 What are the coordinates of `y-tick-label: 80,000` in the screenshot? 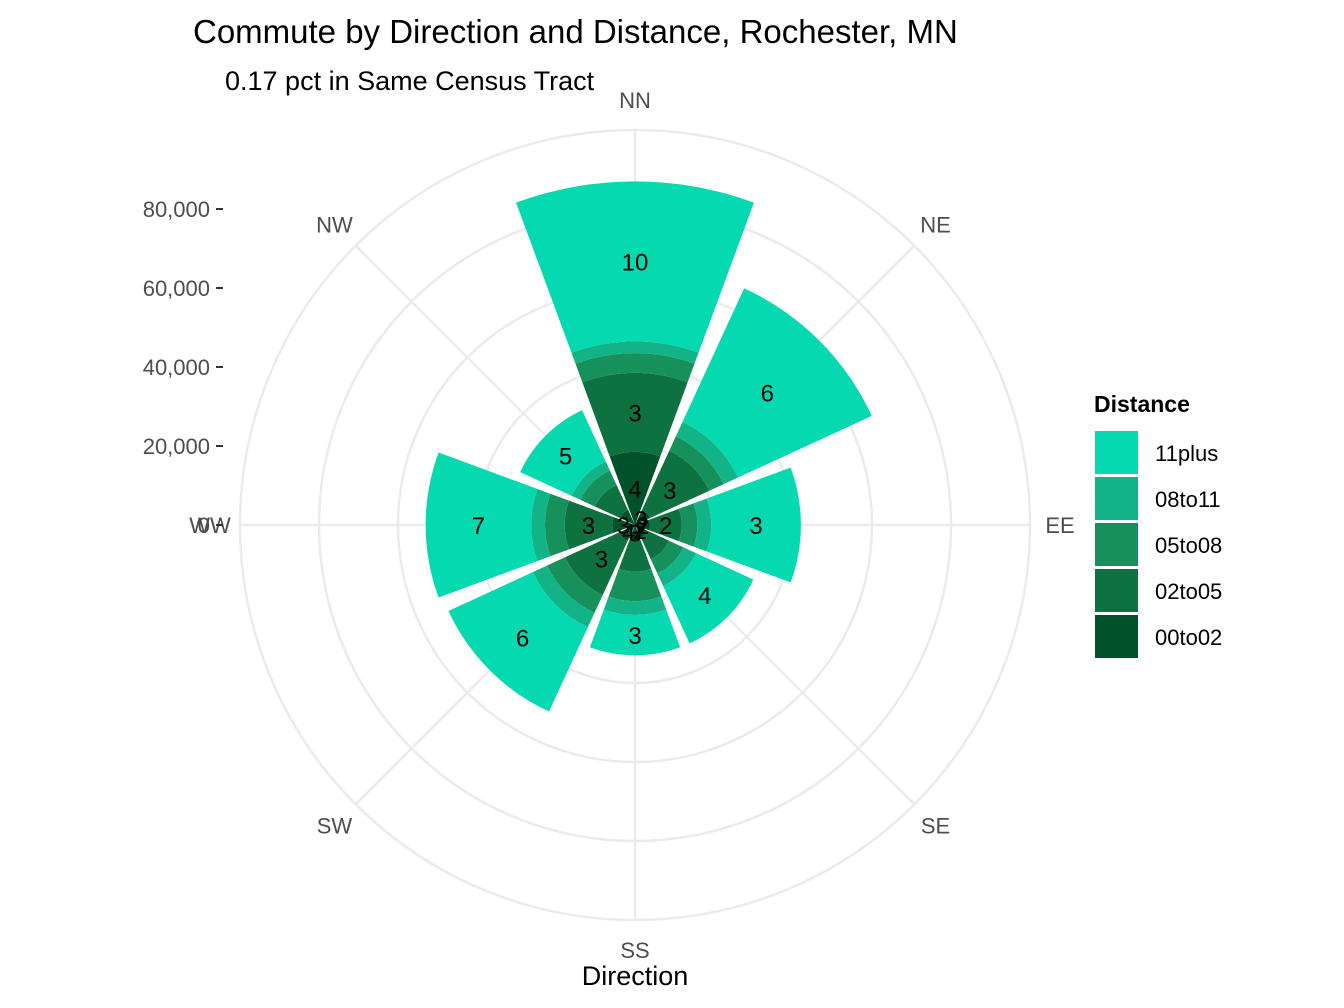 It's located at (176, 209).